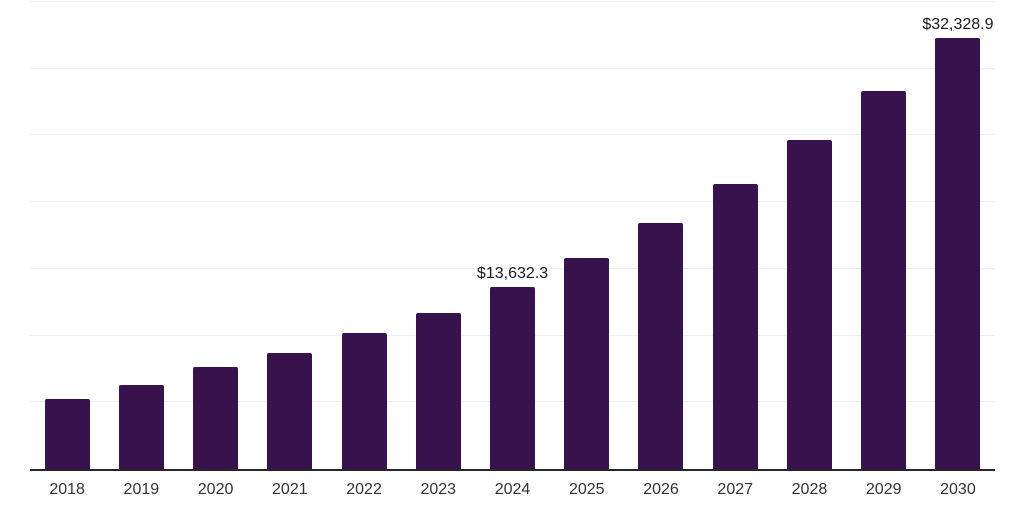 This screenshot has height=512, width=1024. What do you see at coordinates (216, 418) in the screenshot?
I see `bar-2020` at bounding box center [216, 418].